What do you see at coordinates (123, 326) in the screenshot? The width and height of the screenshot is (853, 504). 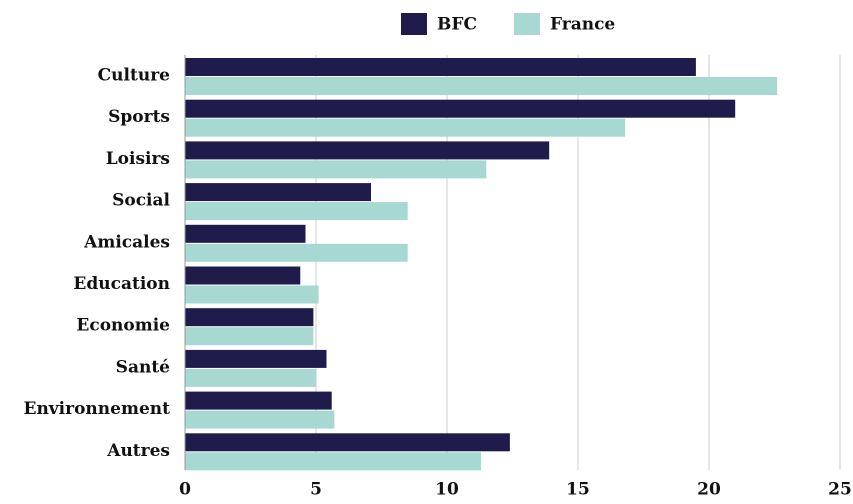 I see `y-tick-label: Economie` at bounding box center [123, 326].